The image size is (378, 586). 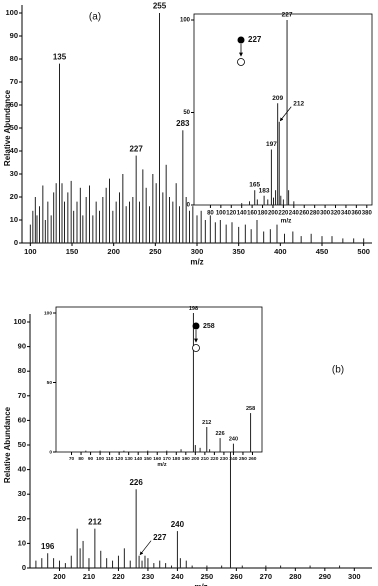 I want to click on x-tick-label: 360, so click(x=356, y=213).